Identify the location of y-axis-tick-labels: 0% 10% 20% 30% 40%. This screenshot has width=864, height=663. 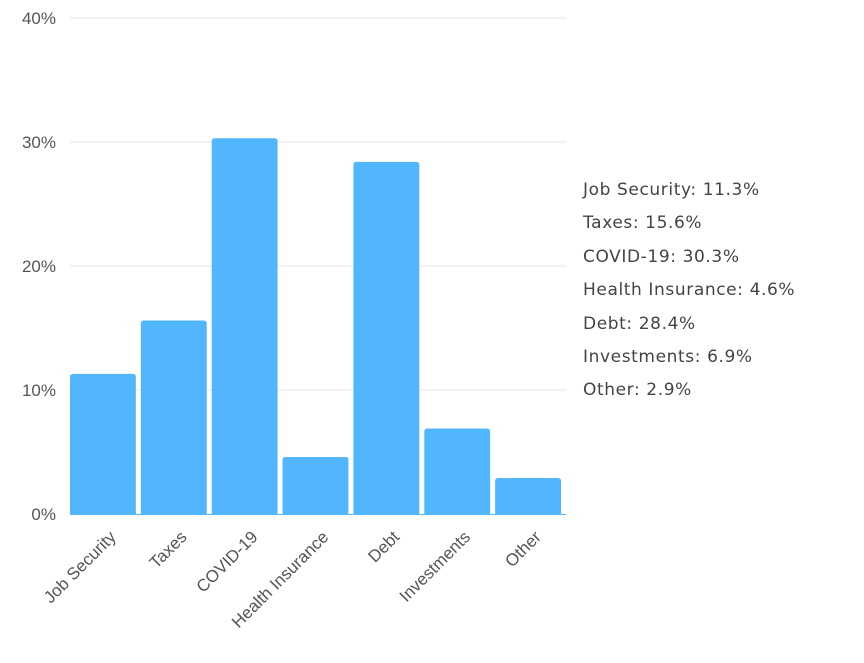
(39, 266).